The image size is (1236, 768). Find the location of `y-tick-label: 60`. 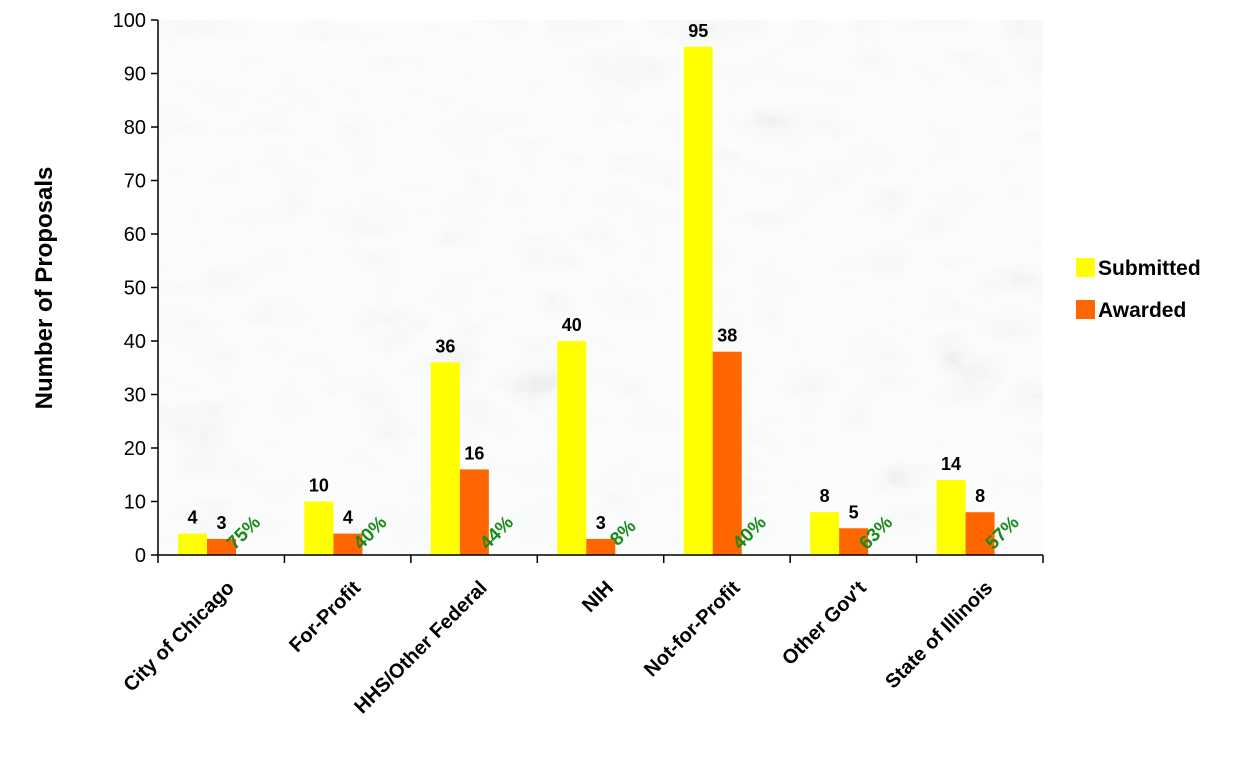

y-tick-label: 60 is located at coordinates (135, 235).